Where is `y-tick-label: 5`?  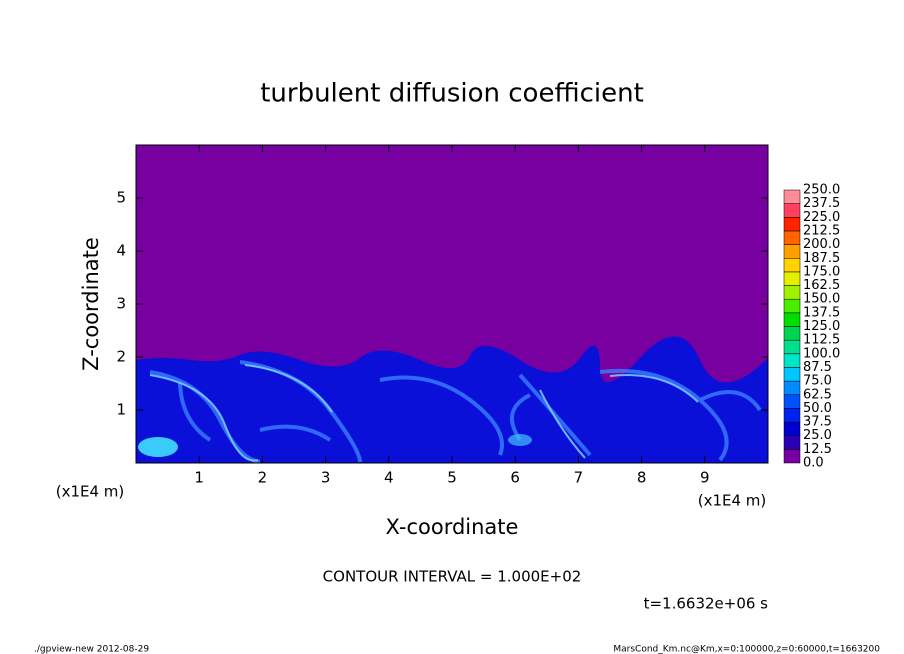
y-tick-label: 5 is located at coordinates (121, 198).